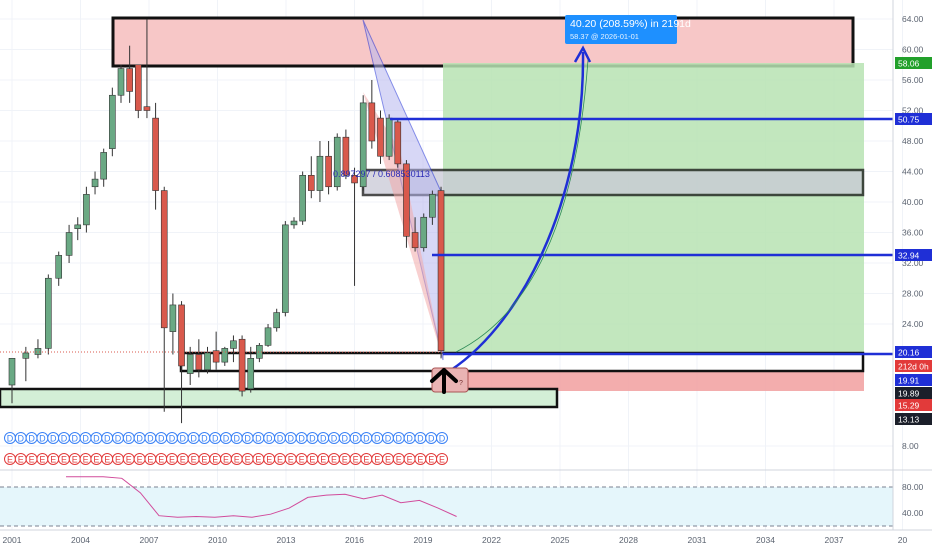 This screenshot has height=555, width=932. Describe the element at coordinates (913, 419) in the screenshot. I see `price-tag: 13.13` at that location.